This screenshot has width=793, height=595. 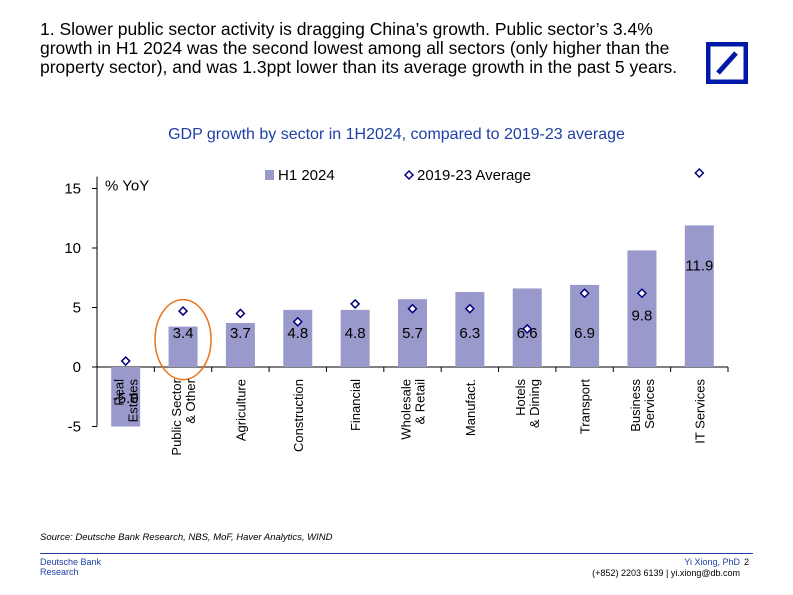 What do you see at coordinates (649, 404) in the screenshot?
I see `x-category-label: Services` at bounding box center [649, 404].